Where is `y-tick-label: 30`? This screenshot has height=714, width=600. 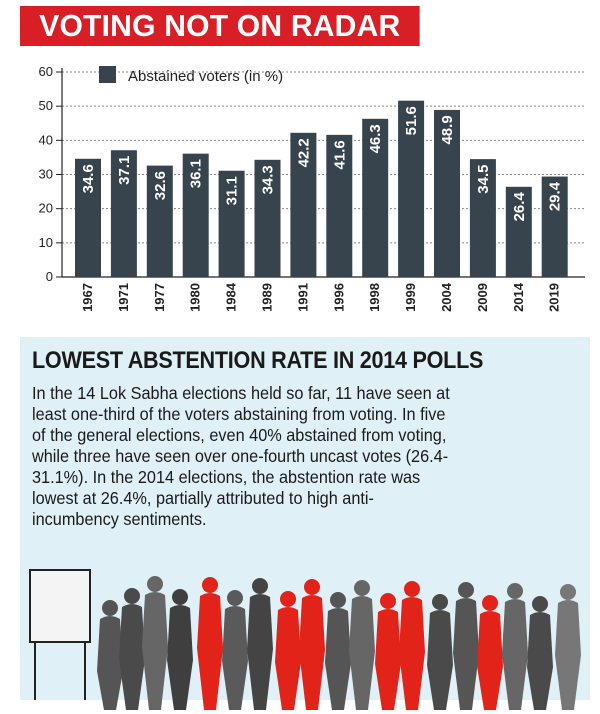
y-tick-label: 30 is located at coordinates (46, 174).